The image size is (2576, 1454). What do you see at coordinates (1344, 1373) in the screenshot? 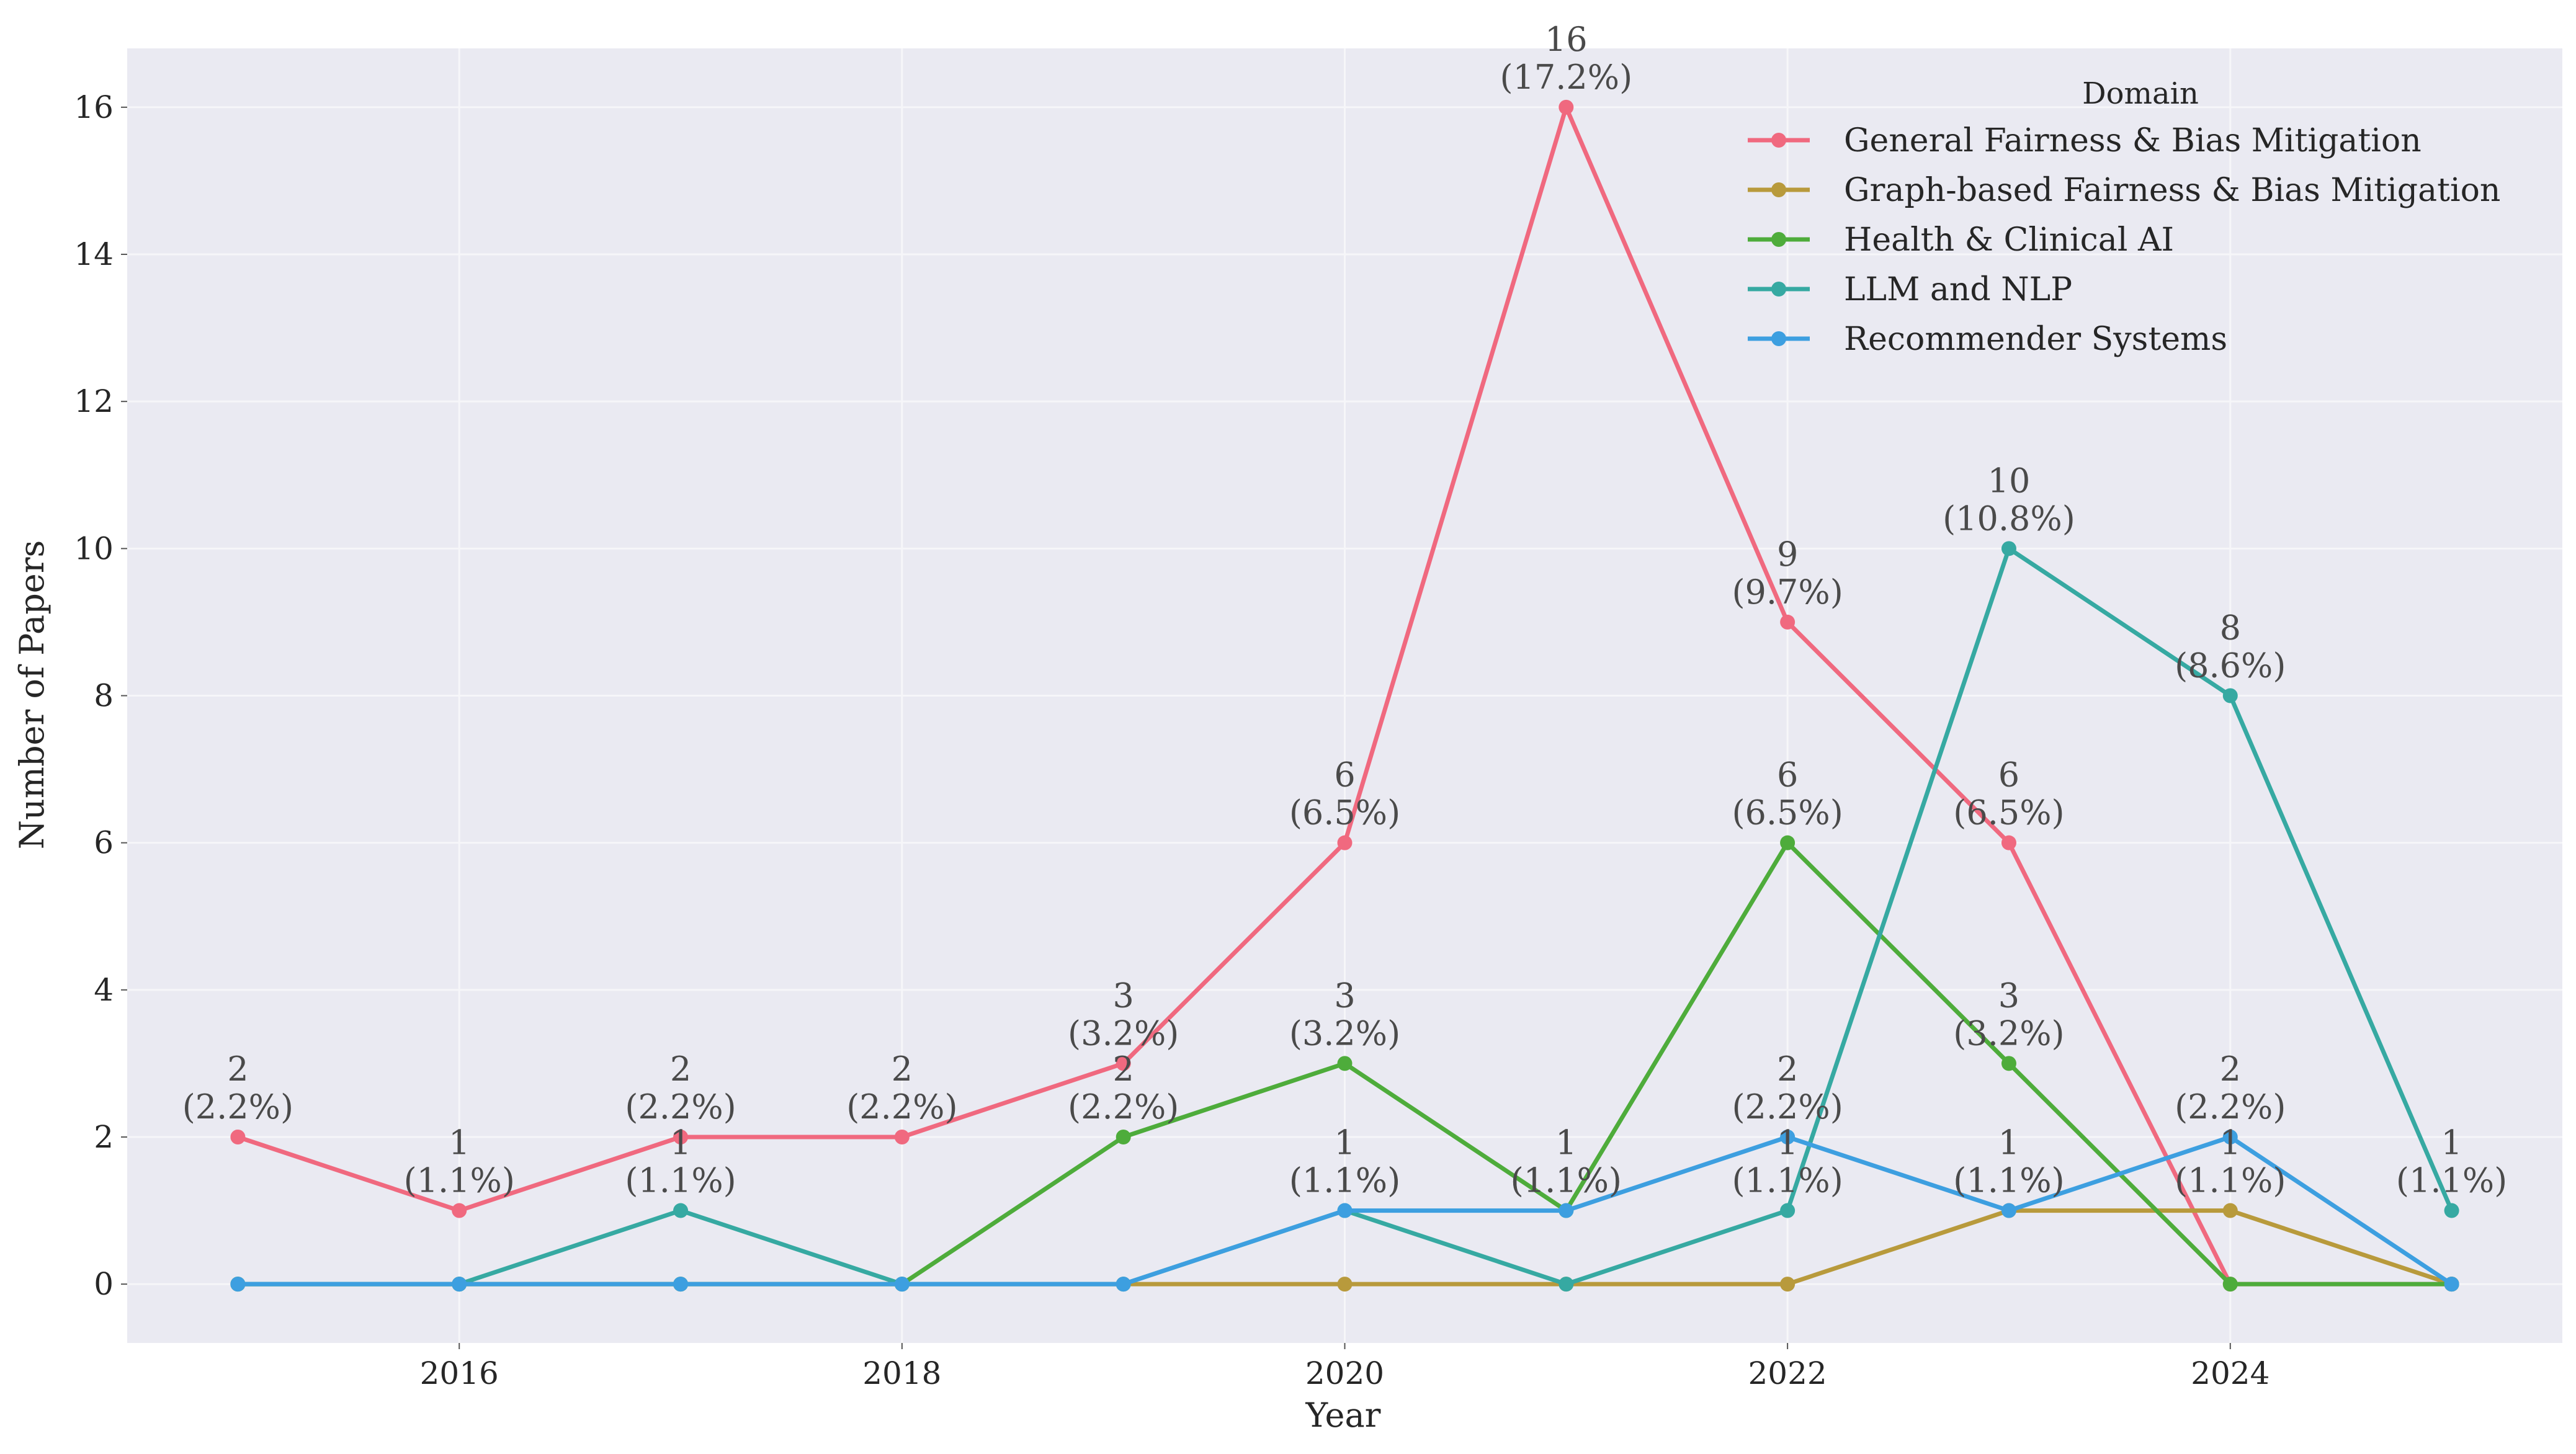
I see `x-tick-label: 2020` at bounding box center [1344, 1373].